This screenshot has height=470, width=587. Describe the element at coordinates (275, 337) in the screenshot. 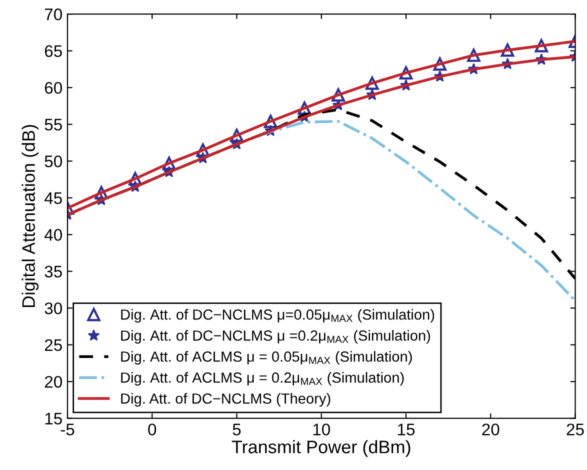

I see `legend-label: Dig. Att. of DC−NCLMS μ =0.2μ$_{MAX}$ (Simulation)` at that location.